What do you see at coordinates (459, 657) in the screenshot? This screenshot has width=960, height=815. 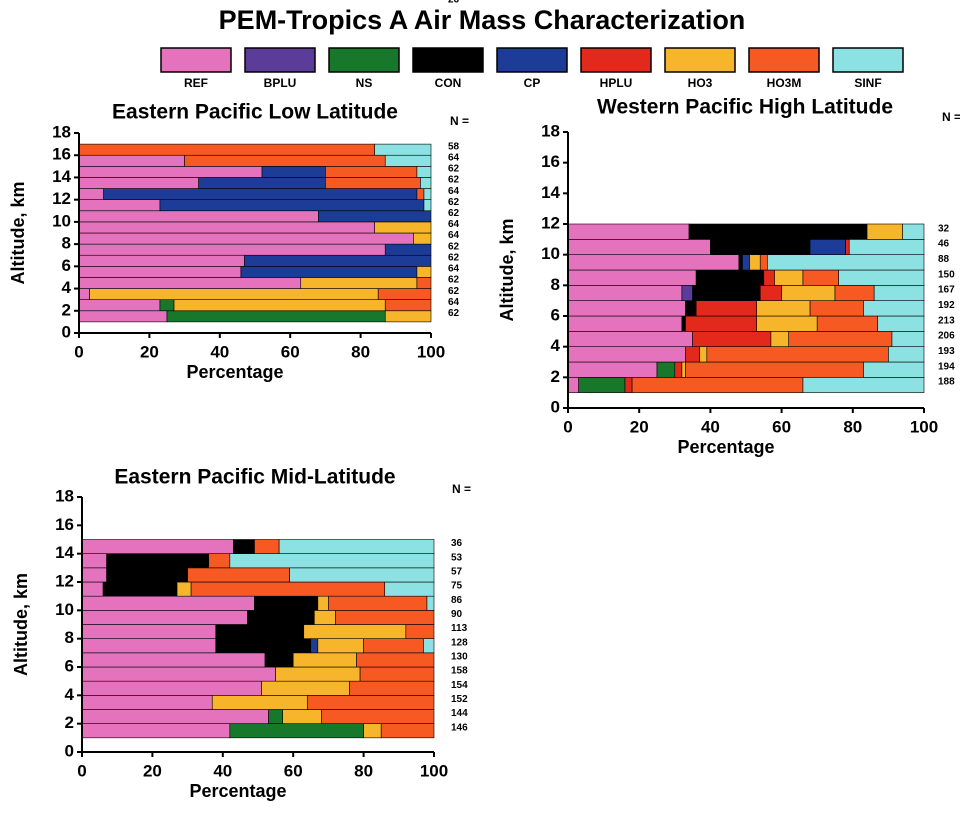 I see `n-label: 130` at bounding box center [459, 657].